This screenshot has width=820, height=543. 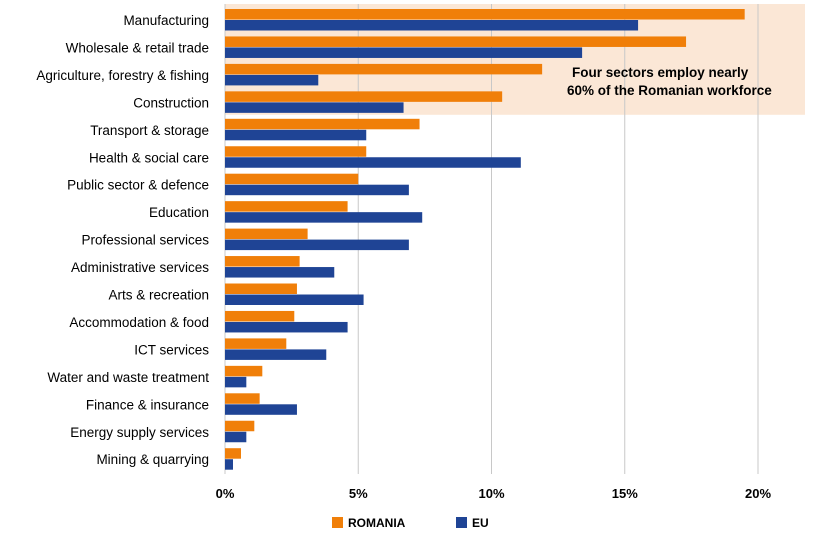 I want to click on legend-swatch-eu, so click(x=461, y=522).